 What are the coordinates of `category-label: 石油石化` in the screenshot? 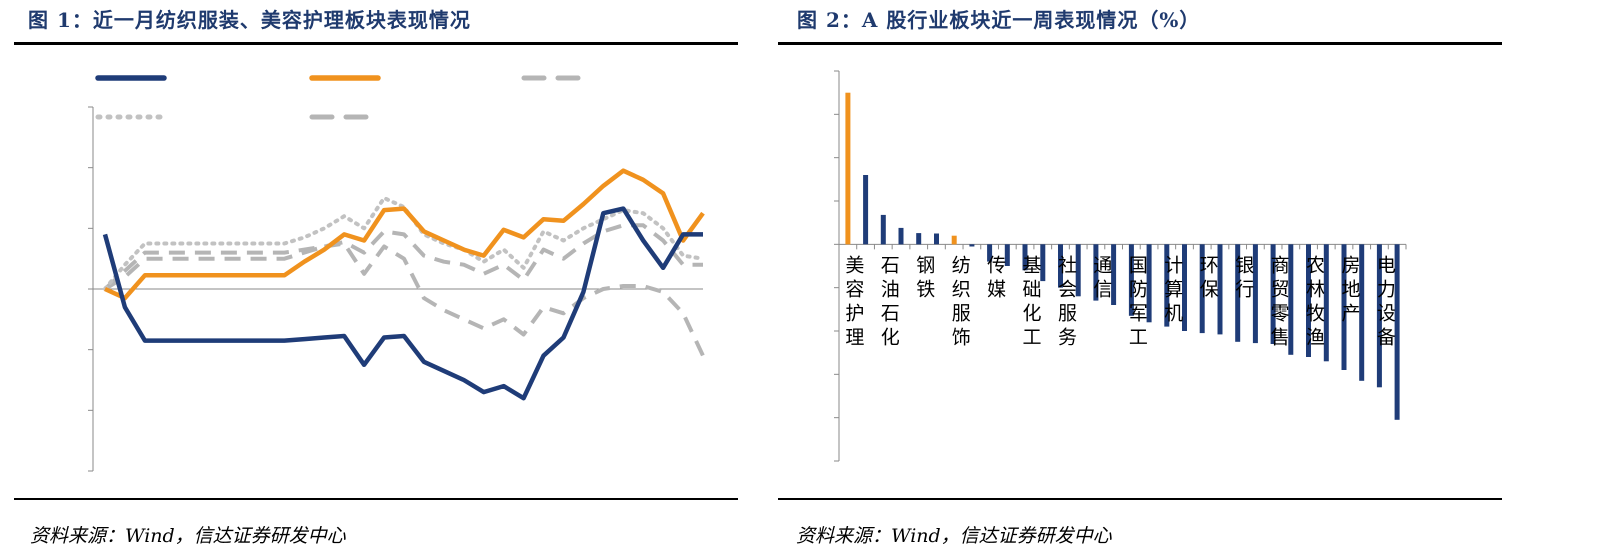 It's located at (890, 301).